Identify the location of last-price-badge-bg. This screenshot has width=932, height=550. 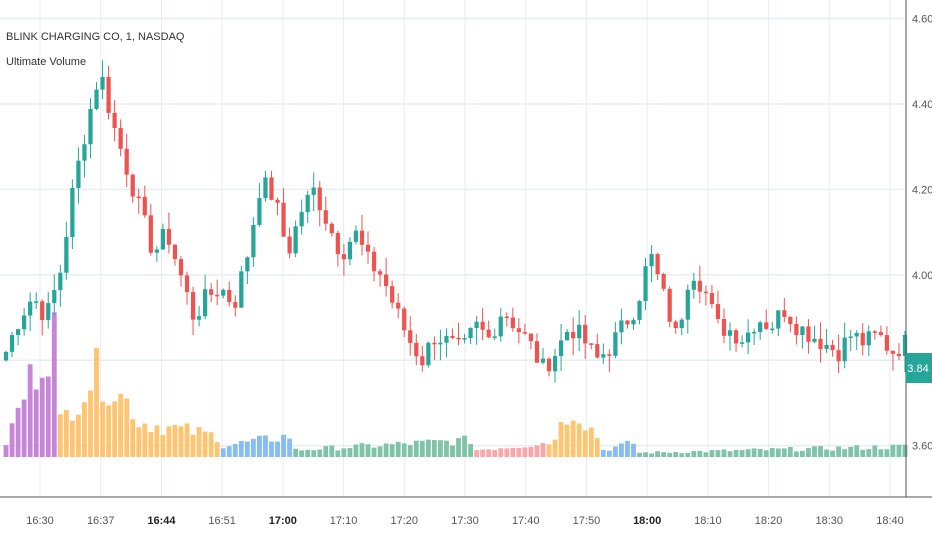
(919, 368).